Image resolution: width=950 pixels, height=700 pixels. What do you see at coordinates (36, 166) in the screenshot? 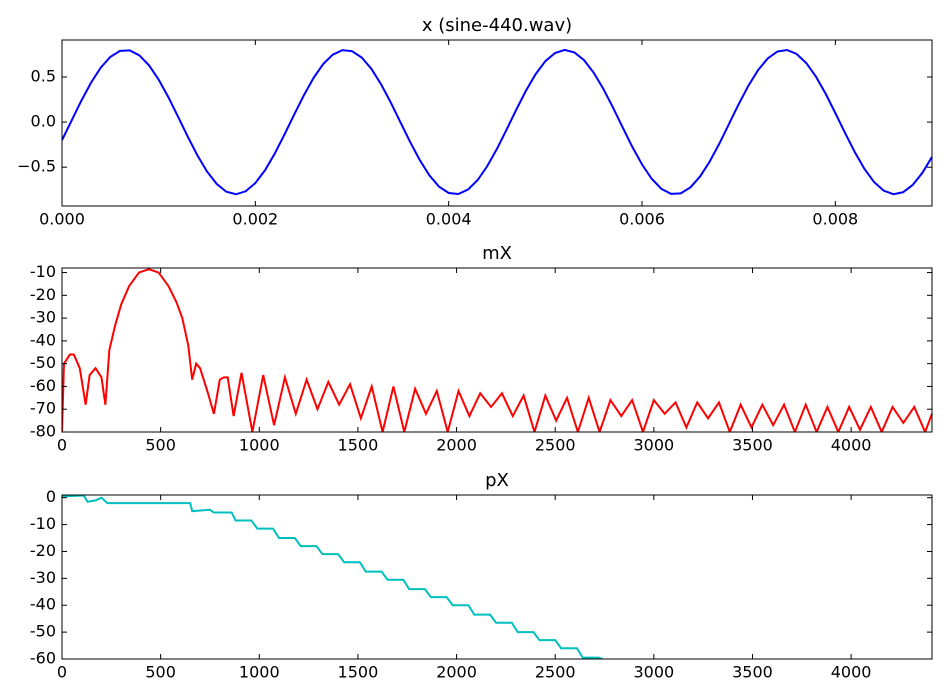
I see `y-tick-label: −0.5` at bounding box center [36, 166].